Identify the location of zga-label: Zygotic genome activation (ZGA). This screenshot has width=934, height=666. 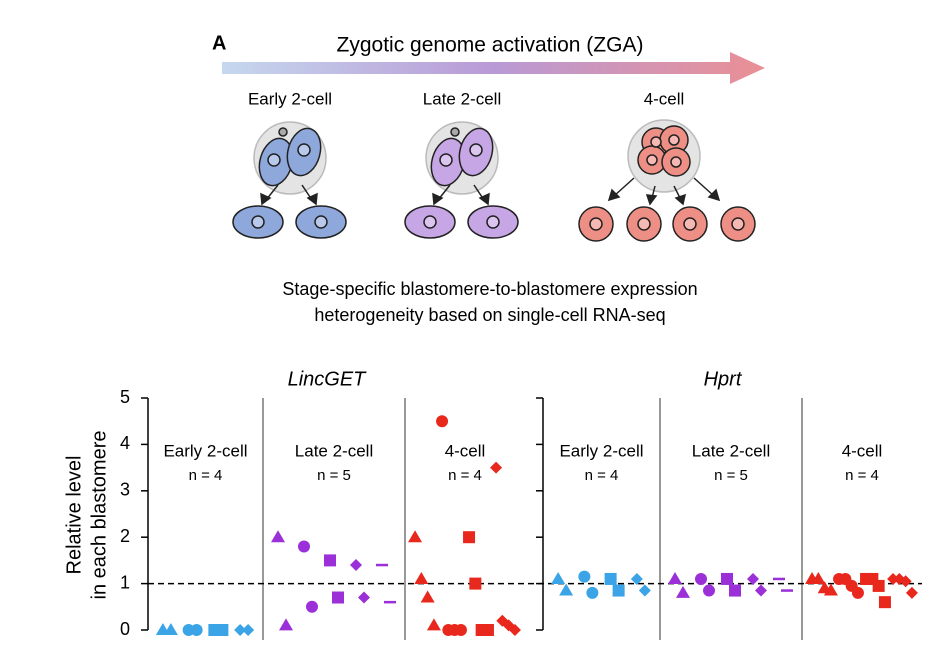
(490, 45).